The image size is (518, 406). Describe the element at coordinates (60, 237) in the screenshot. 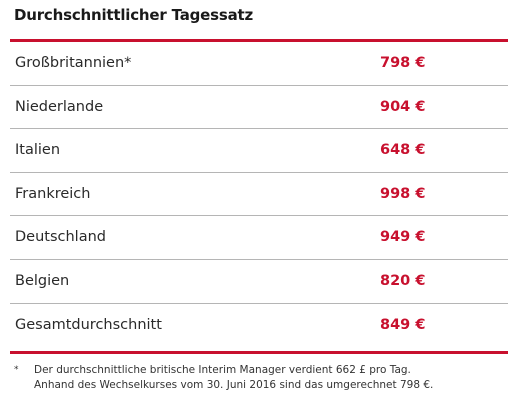

I see `country-label: Deutschland` at that location.